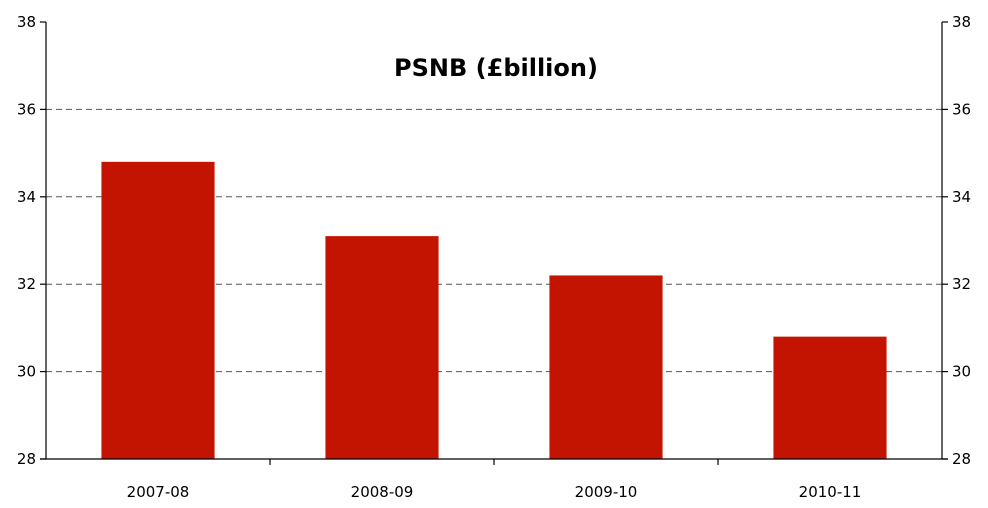 The width and height of the screenshot is (988, 508). Describe the element at coordinates (26, 22) in the screenshot. I see `y-tick-label-left: 38` at that location.